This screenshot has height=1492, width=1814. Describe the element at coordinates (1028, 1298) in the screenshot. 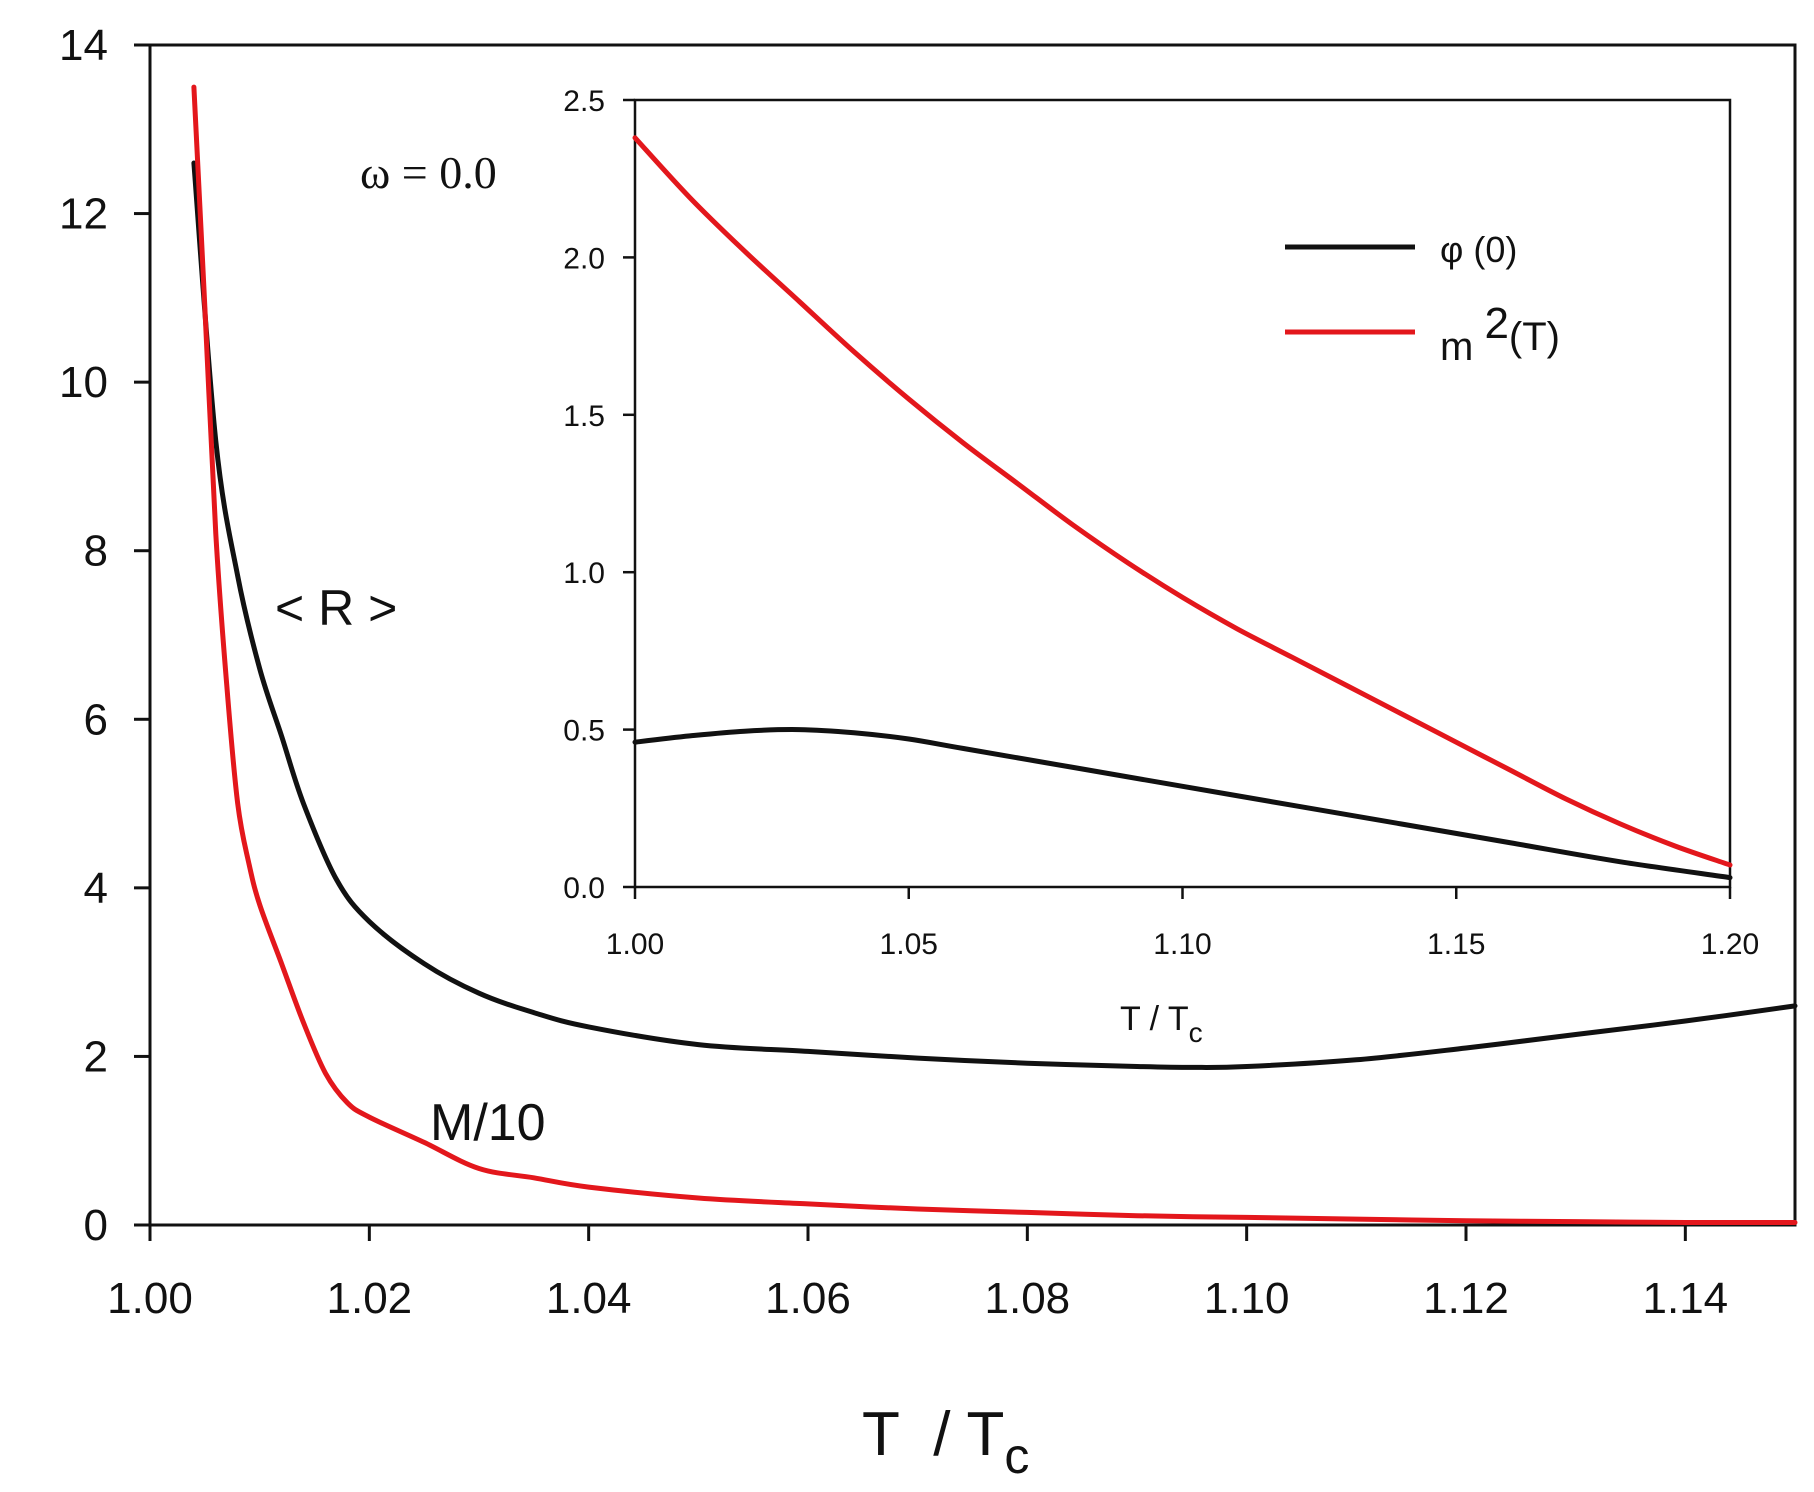

I see `main-x-tick-label-4: 1.08` at that location.